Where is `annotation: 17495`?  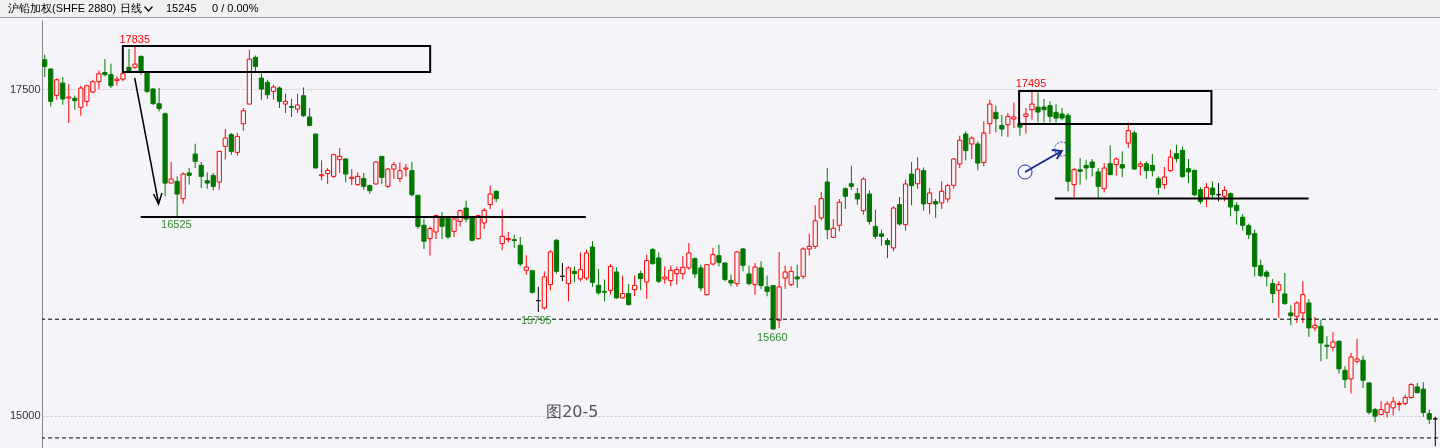
annotation: 17495 is located at coordinates (1031, 83).